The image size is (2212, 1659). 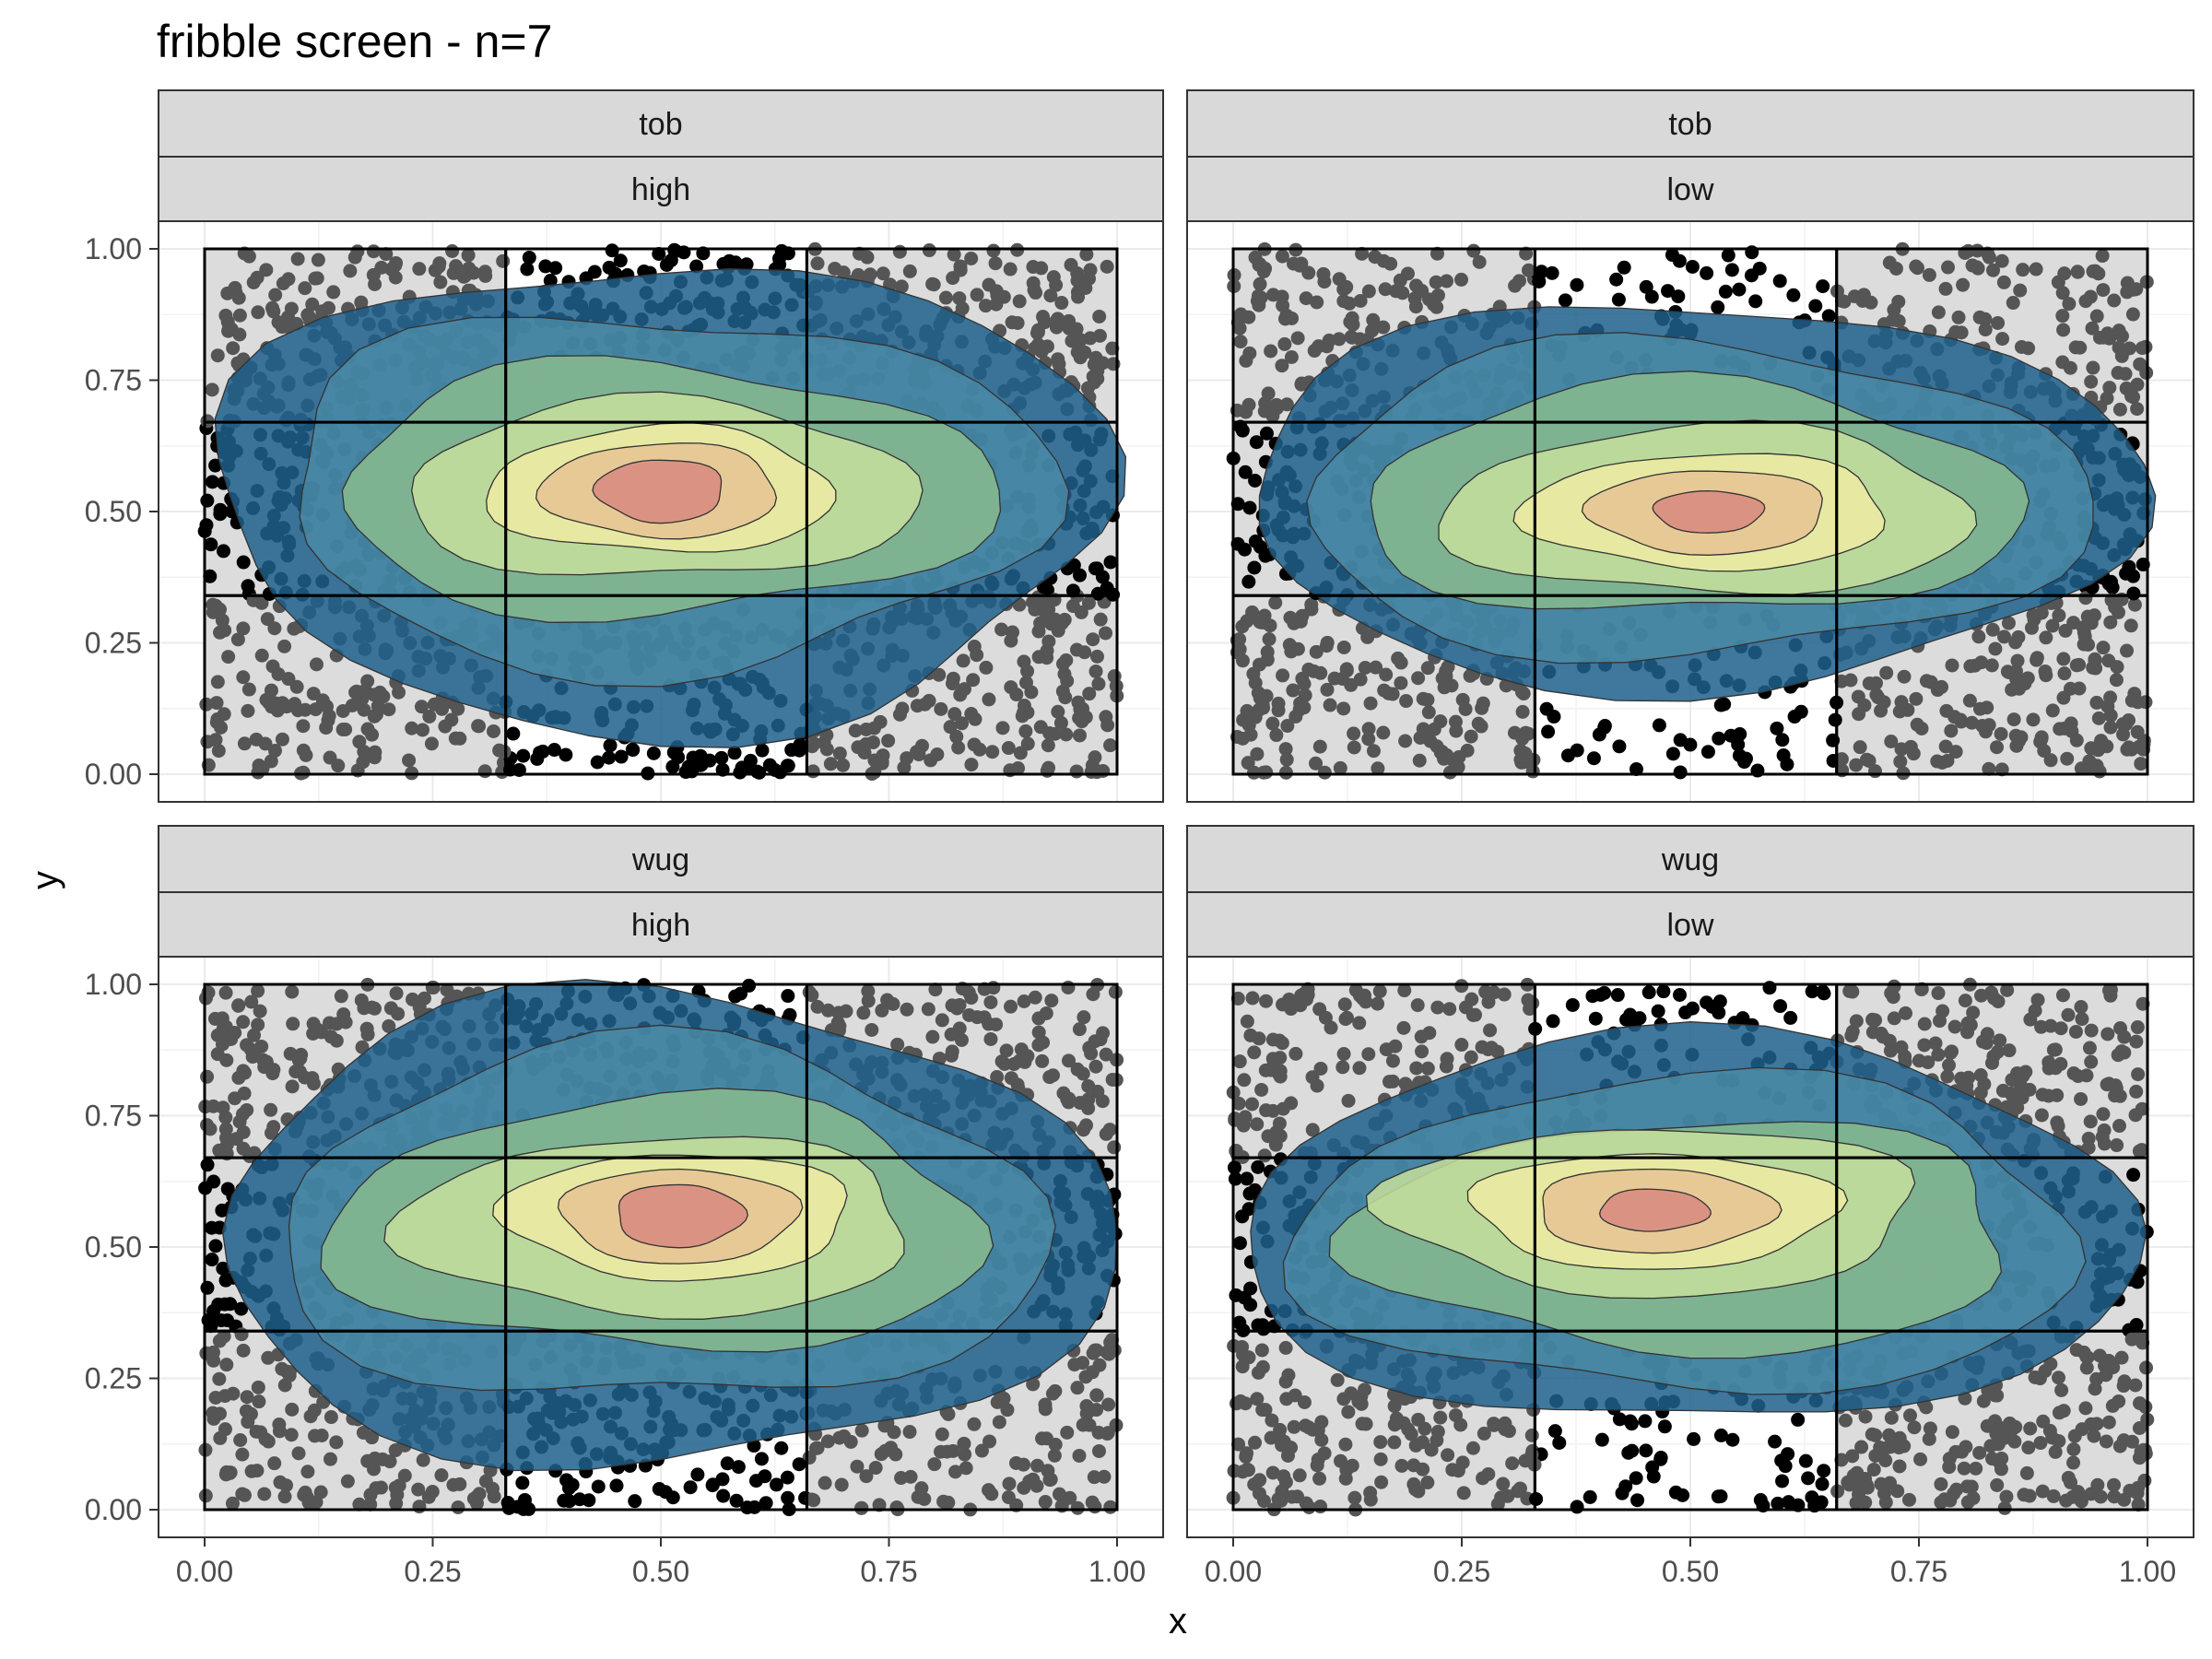 I want to click on y-tick-label: 0.50, so click(x=113, y=511).